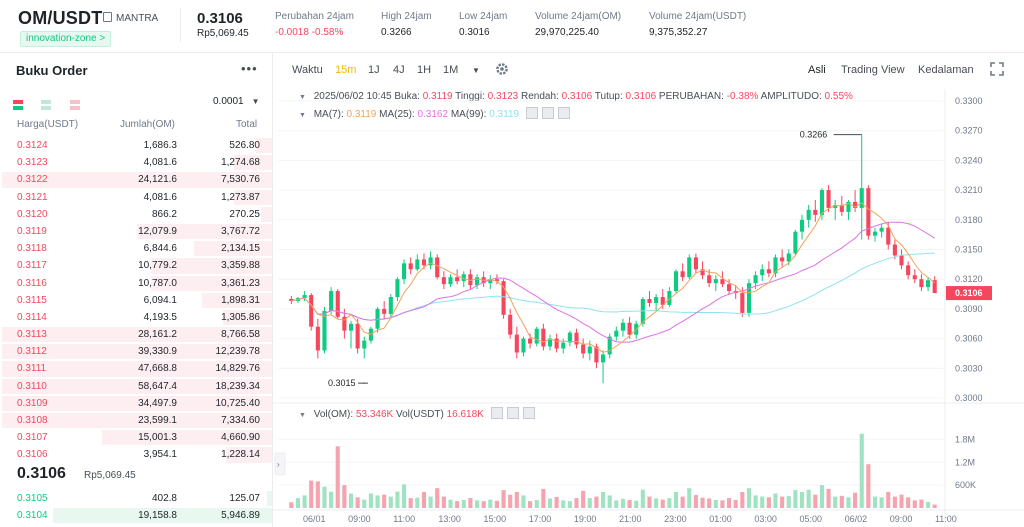 The image size is (1024, 527). Describe the element at coordinates (66, 39) in the screenshot. I see `zone-badge: innovation-zone >` at that location.